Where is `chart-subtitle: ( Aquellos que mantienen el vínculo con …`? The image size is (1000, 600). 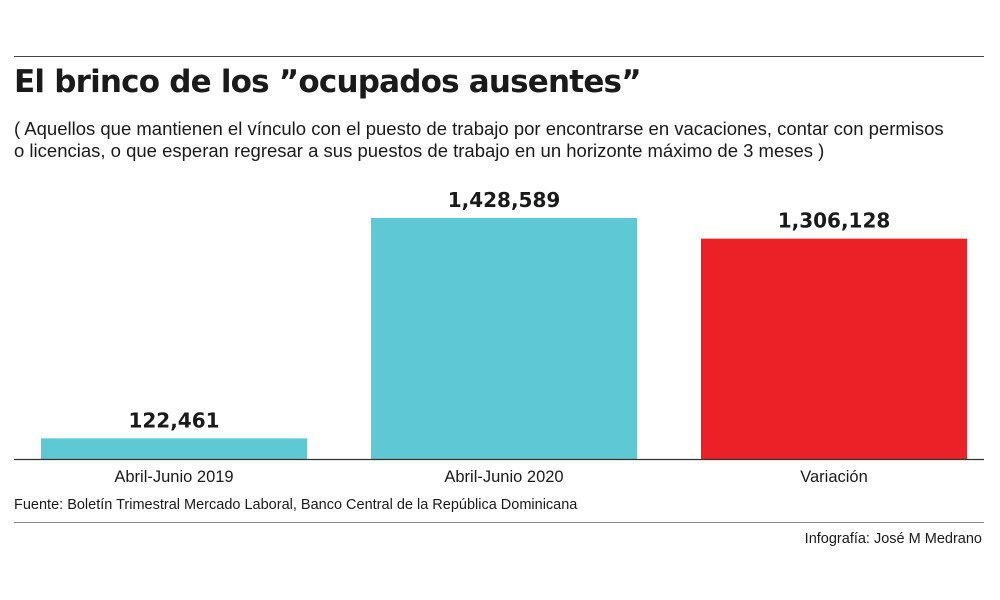
chart-subtitle: ( Aquellos que mantienen el vínculo con … is located at coordinates (504, 140).